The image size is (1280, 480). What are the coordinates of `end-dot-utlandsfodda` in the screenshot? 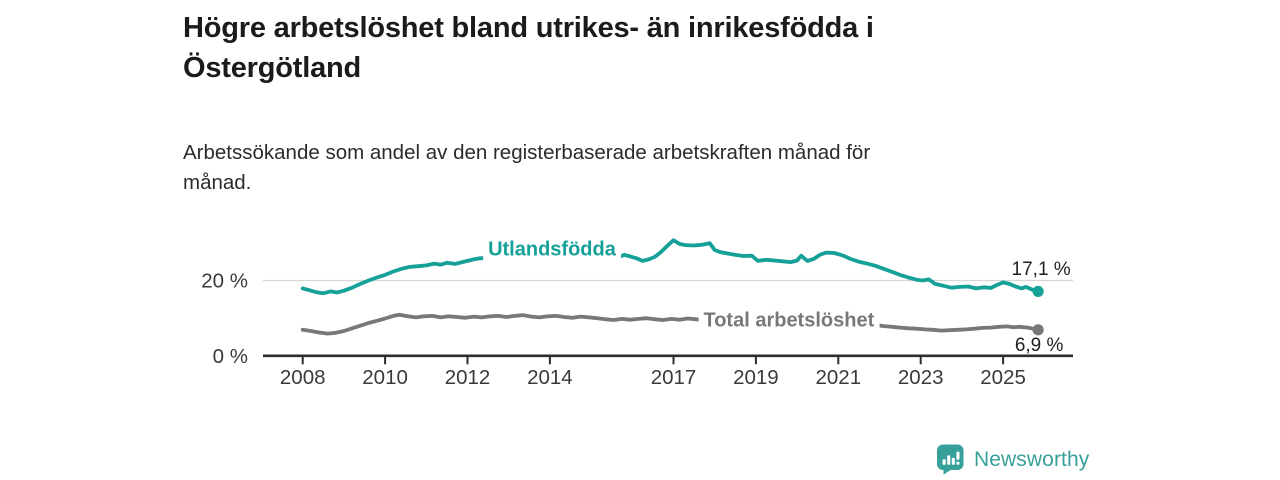 It's located at (1038, 291).